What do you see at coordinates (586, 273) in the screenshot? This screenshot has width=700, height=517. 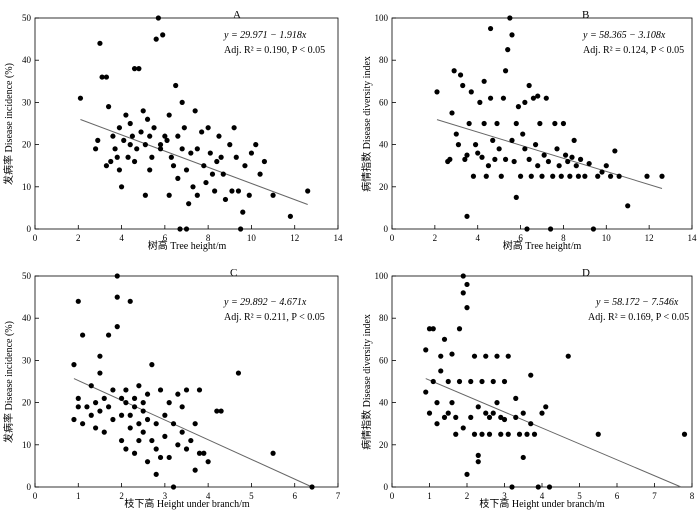 I see `panel-letter: D` at bounding box center [586, 273].